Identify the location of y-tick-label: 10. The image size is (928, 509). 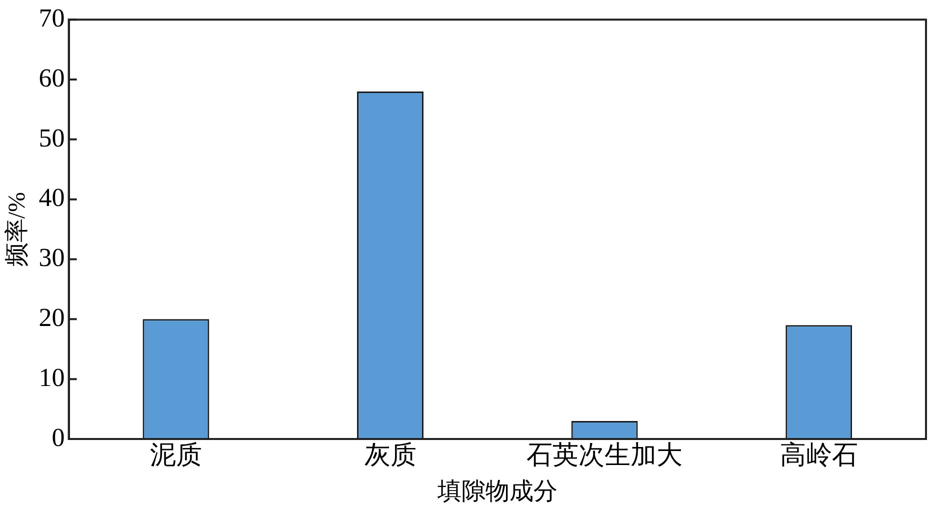
(51, 377).